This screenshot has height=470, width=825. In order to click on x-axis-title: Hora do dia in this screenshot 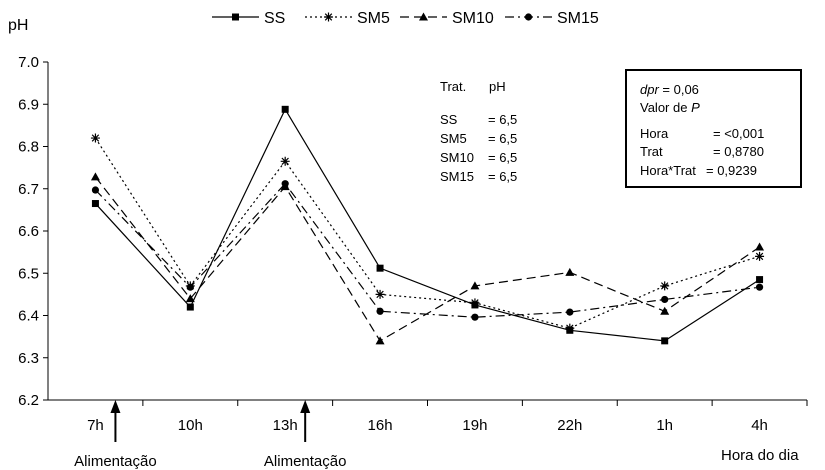, I will do `click(760, 455)`.